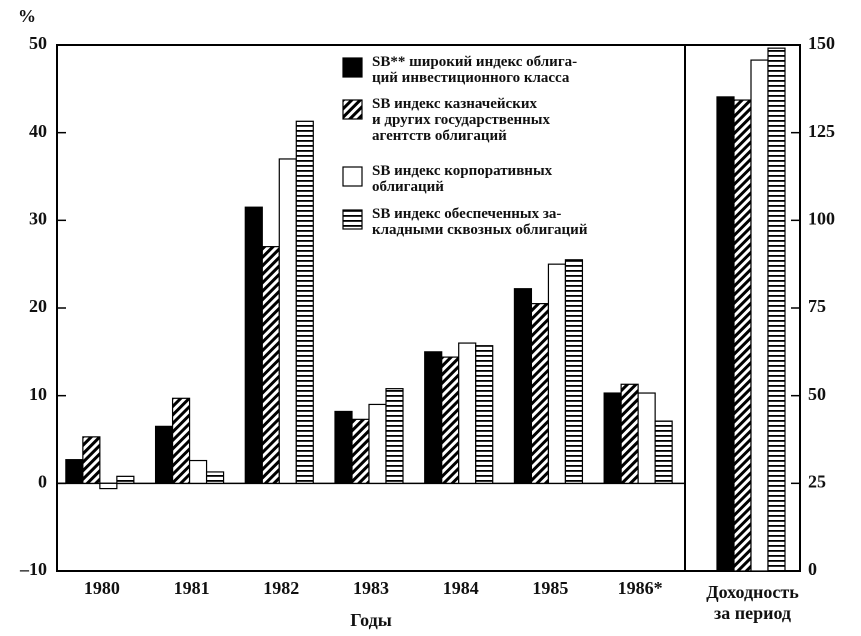 The width and height of the screenshot is (861, 636). What do you see at coordinates (38, 218) in the screenshot?
I see `y-tick-label: 30` at bounding box center [38, 218].